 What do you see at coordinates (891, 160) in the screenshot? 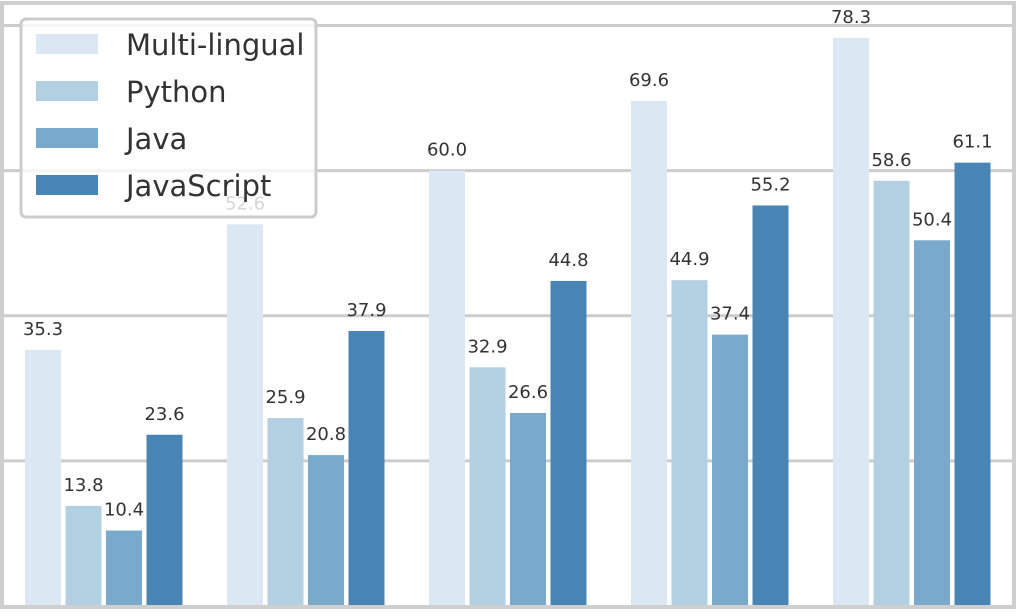
I see `data-label: 58.6` at bounding box center [891, 160].